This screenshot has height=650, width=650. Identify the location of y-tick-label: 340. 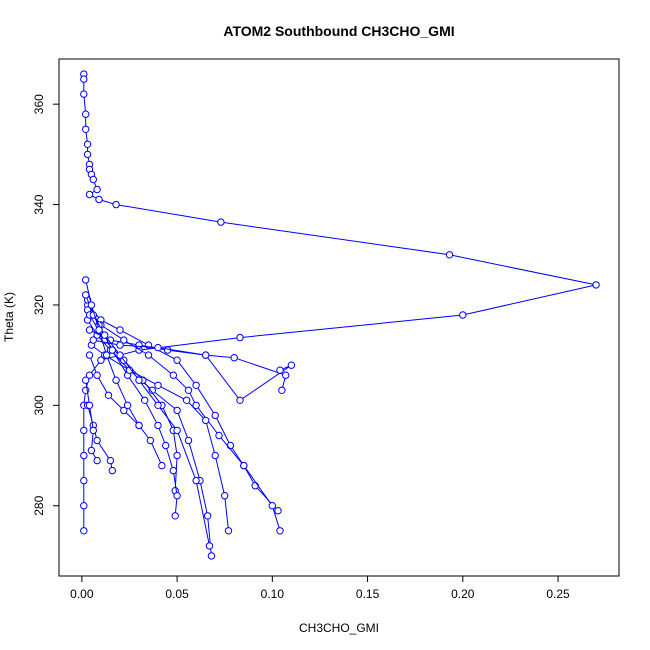
(39, 204).